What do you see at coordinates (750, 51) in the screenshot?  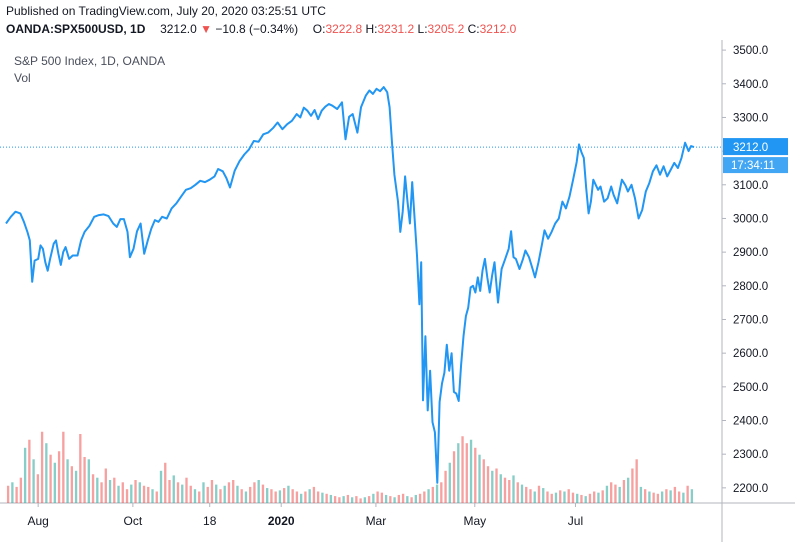 I see `y-tick-label: 3500.0` at bounding box center [750, 51].